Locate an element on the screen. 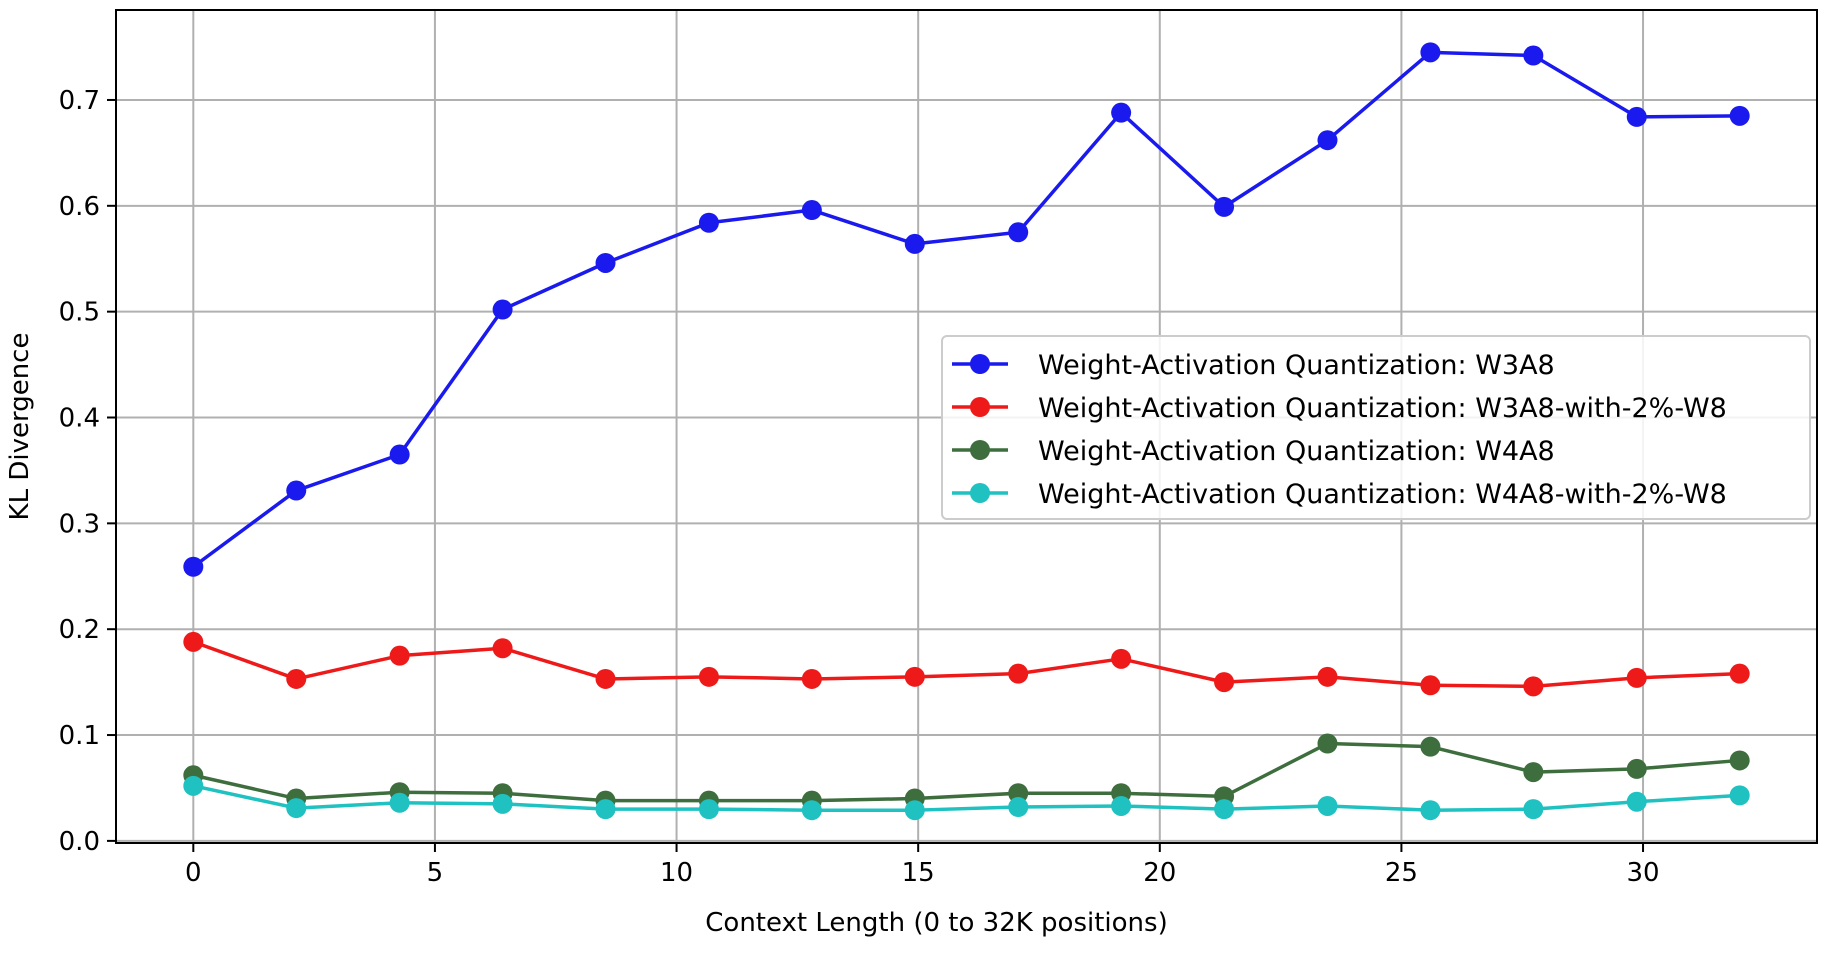 This screenshot has height=954, width=1831. x-tick-label: 15 is located at coordinates (918, 873).